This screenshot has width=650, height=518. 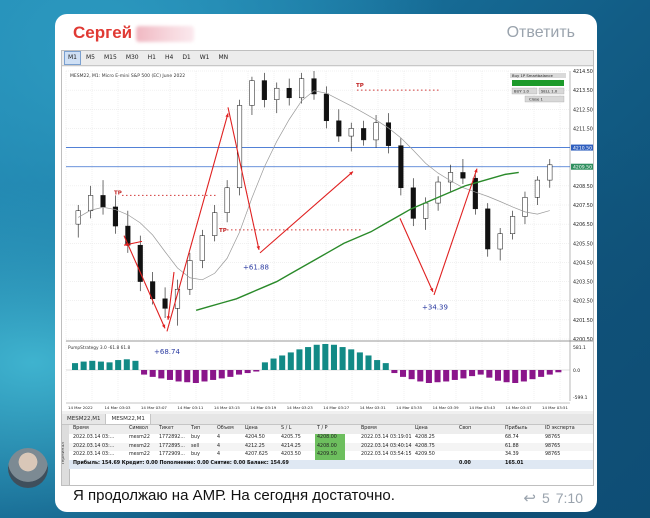 What do you see at coordinates (291, 454) in the screenshot?
I see `table-cell: 4203.50` at bounding box center [291, 454].